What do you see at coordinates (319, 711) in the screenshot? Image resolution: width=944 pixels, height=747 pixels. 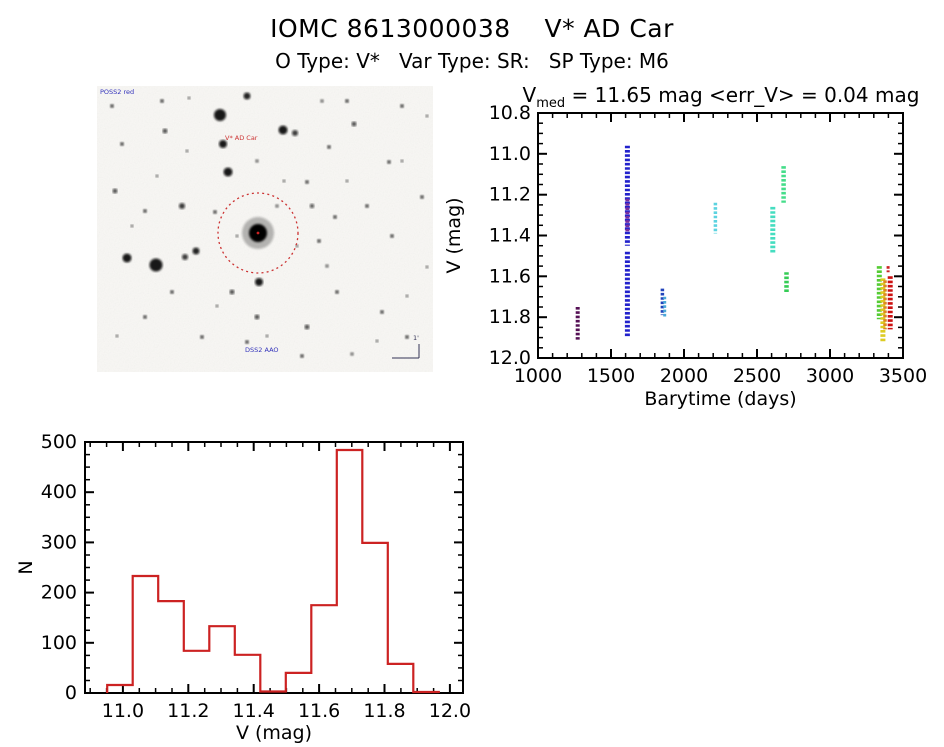 I see `x-tick-label: 11.6` at bounding box center [319, 711].